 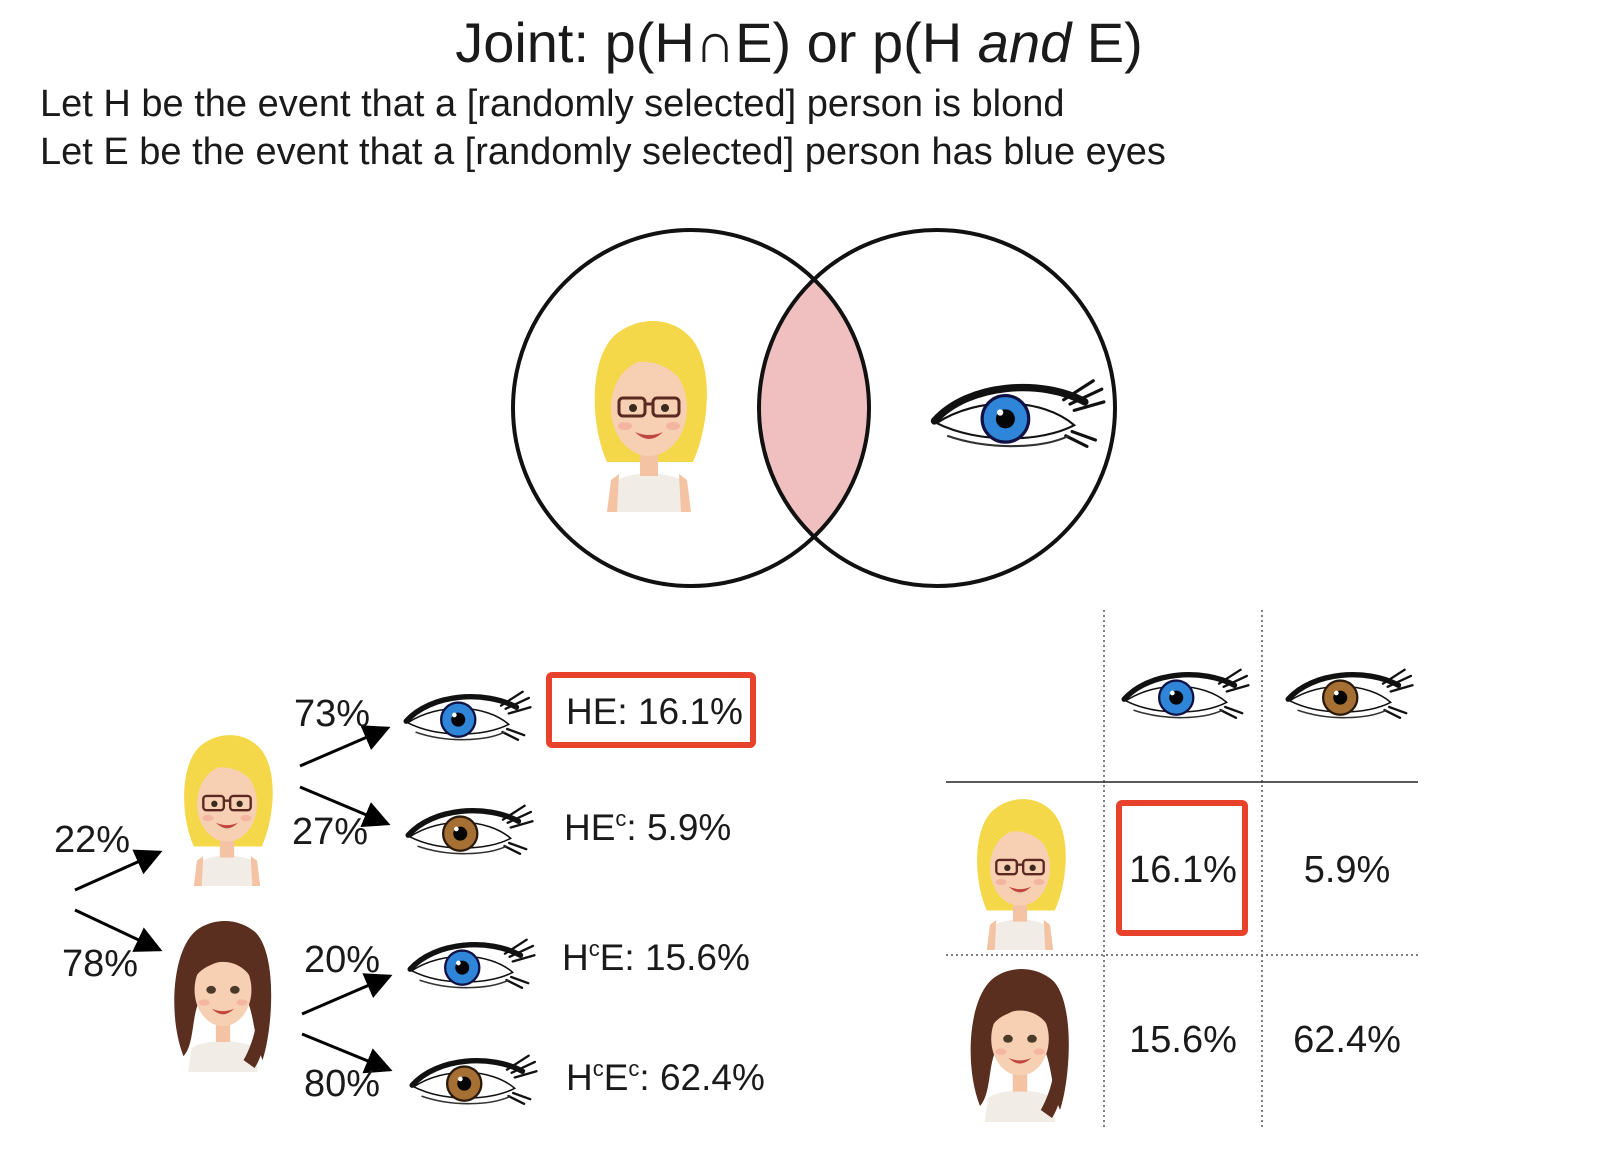 I want to click on venn-circle-h, so click(x=691, y=408).